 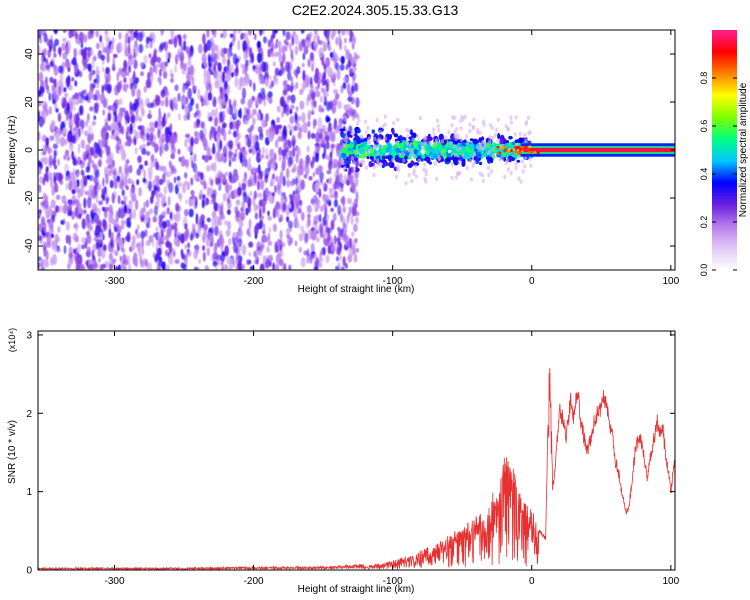 What do you see at coordinates (114, 581) in the screenshot?
I see `x-tick-label: -300` at bounding box center [114, 581].